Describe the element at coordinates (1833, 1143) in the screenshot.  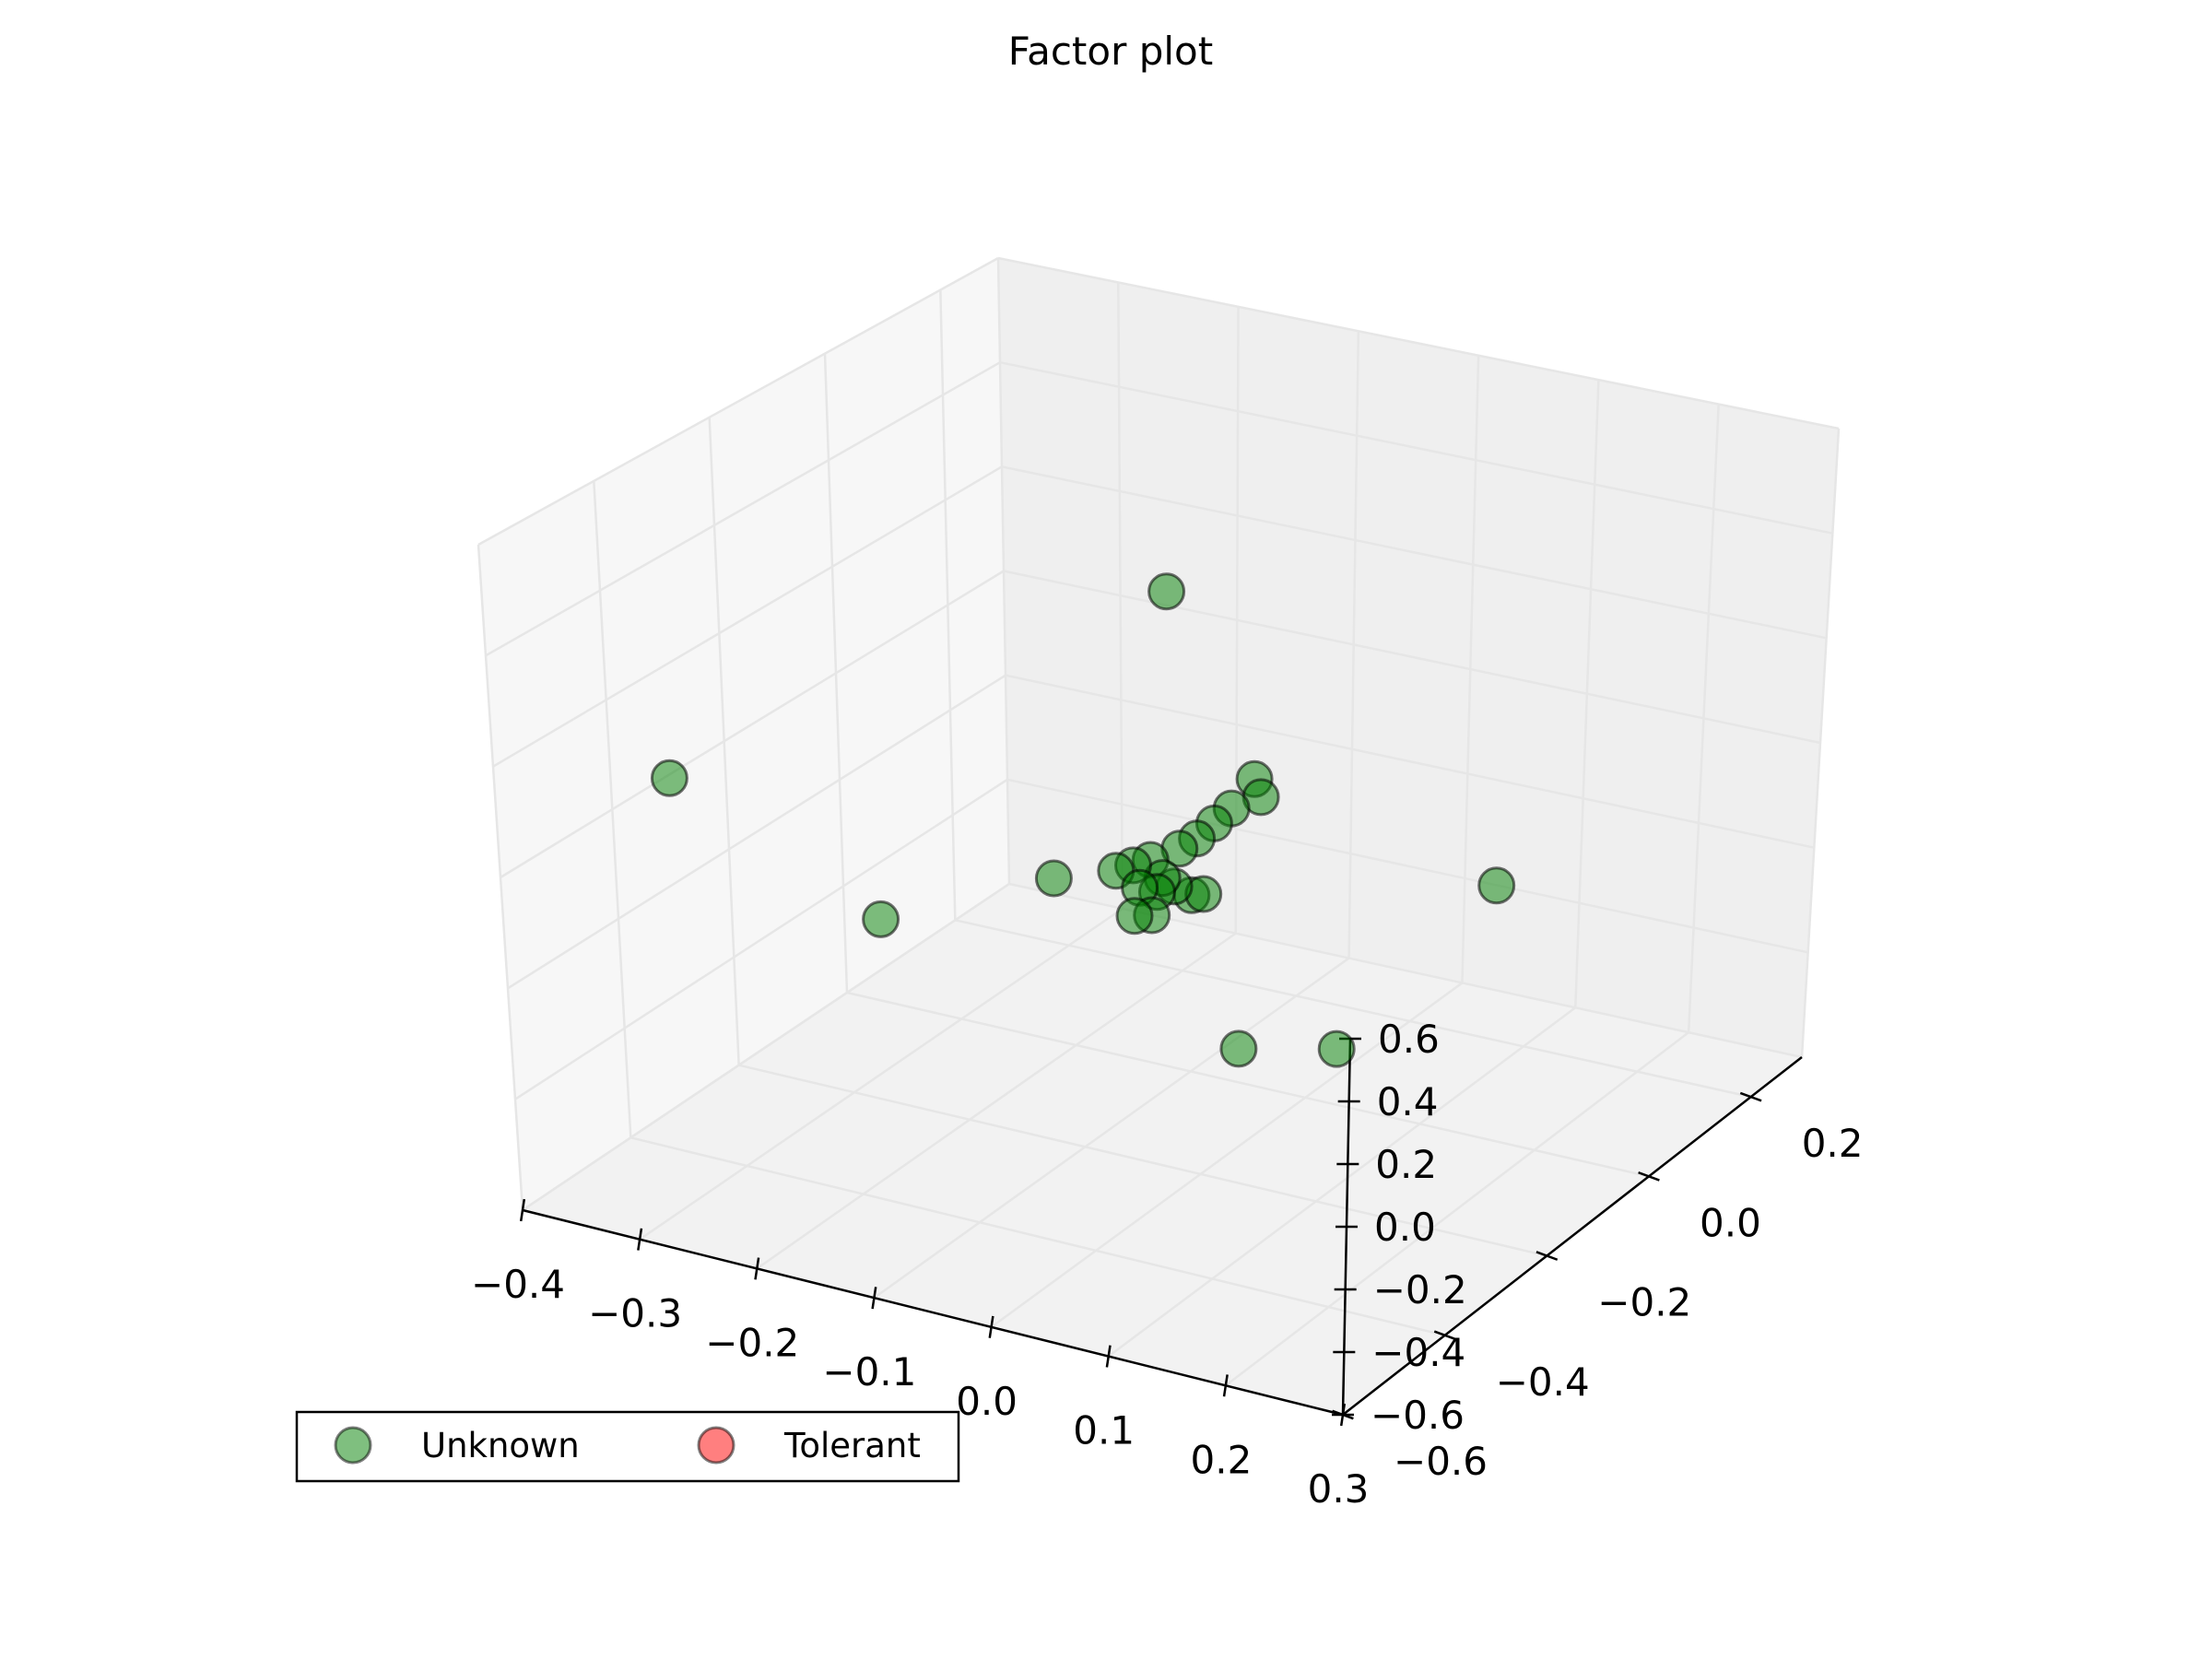
I see `y-tick-label: 0.2` at that location.